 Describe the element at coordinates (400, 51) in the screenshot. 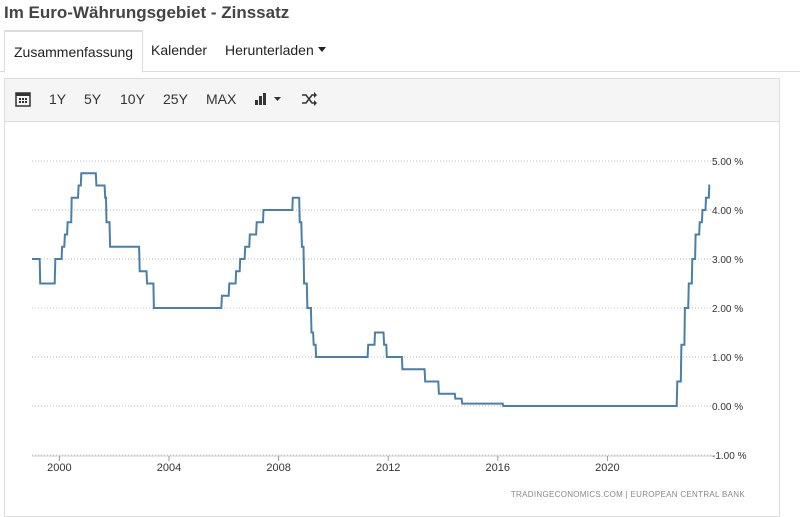

I see `tab-bar: Zusammenfassung Kalender Herunterladen` at that location.